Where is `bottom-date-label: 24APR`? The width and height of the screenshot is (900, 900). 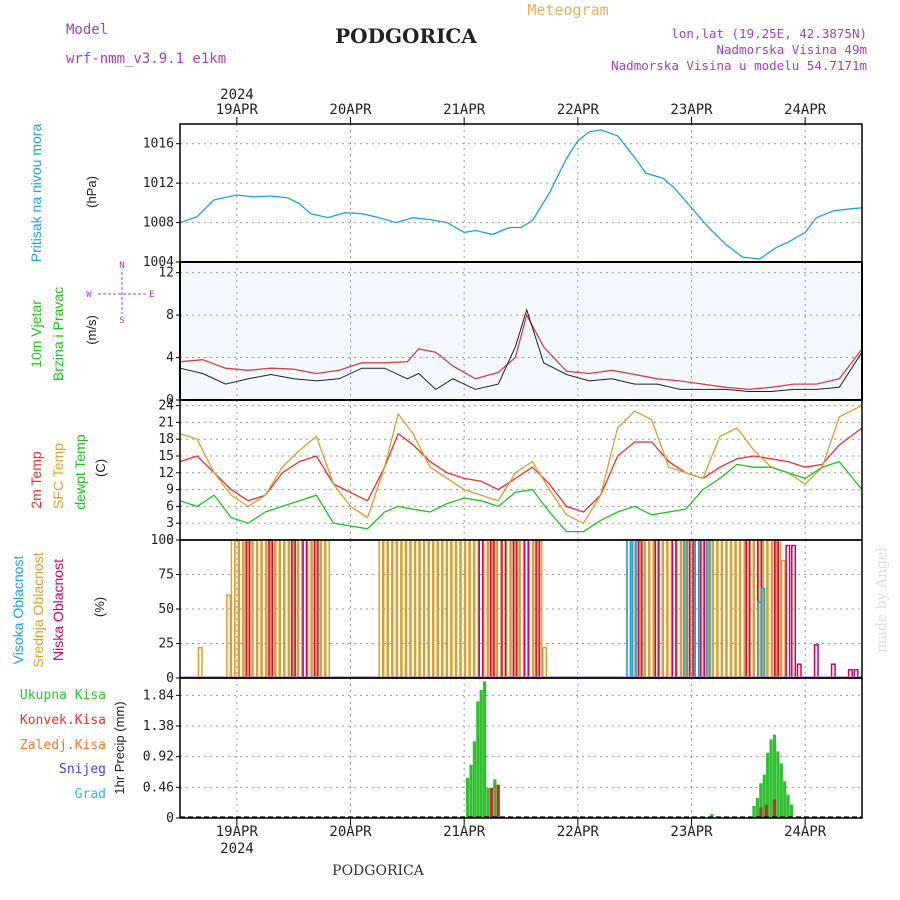
bottom-date-label: 24APR is located at coordinates (805, 832).